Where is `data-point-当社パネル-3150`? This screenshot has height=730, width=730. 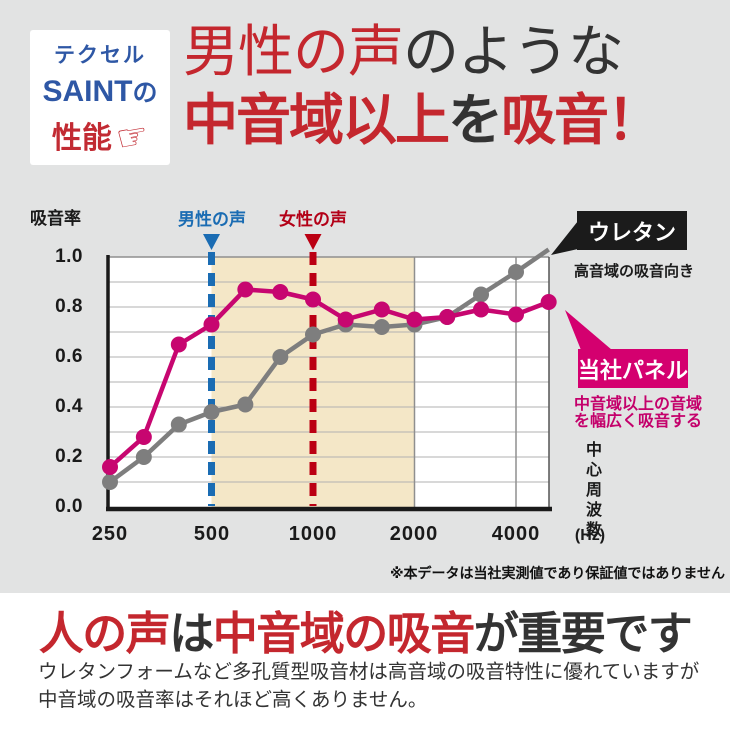
data-point-当社パネル-3150 is located at coordinates (481, 309).